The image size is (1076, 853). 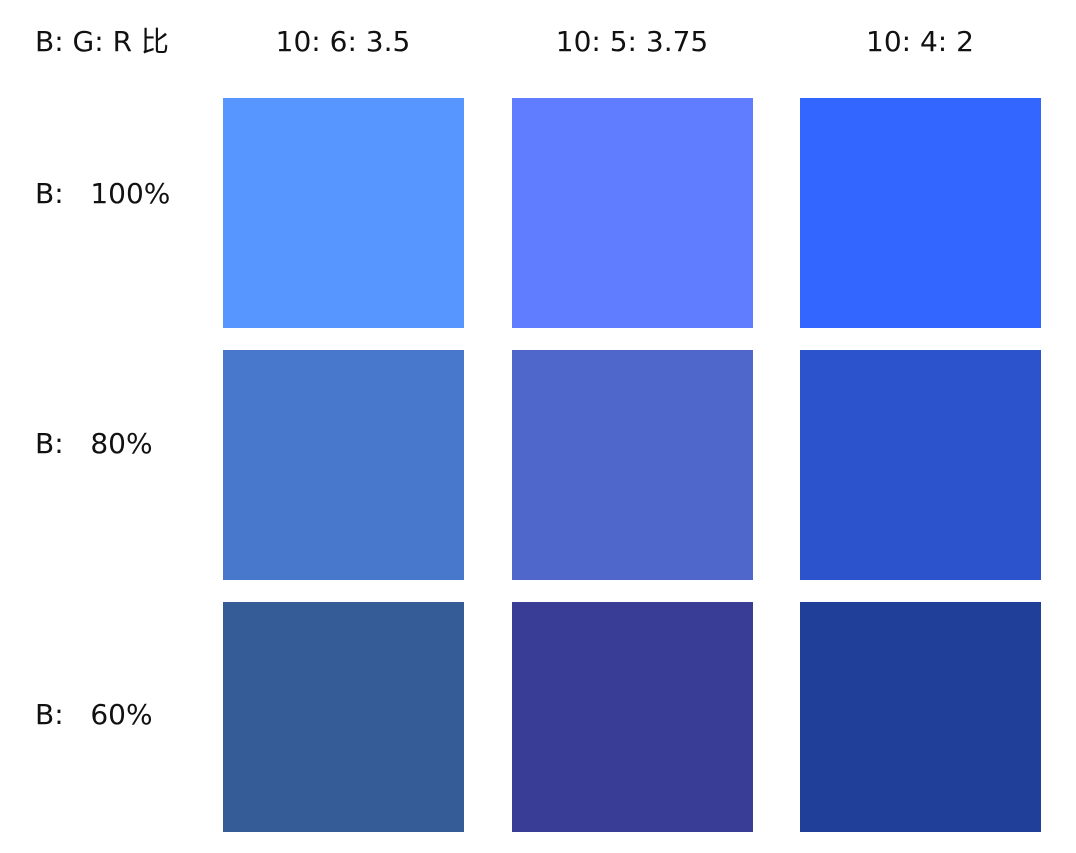 What do you see at coordinates (102, 41) in the screenshot?
I see `corner-label: B: G: R 比` at bounding box center [102, 41].